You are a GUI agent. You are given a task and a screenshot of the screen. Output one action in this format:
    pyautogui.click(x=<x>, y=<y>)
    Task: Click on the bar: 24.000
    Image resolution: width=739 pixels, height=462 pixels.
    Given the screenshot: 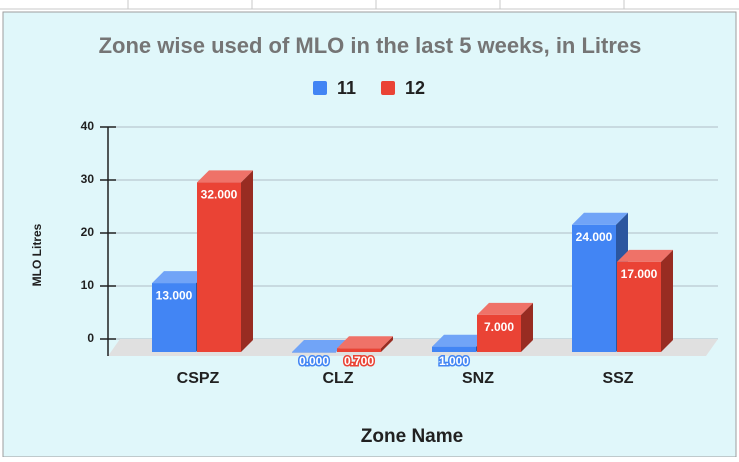 What is the action you would take?
    pyautogui.click(x=600, y=282)
    